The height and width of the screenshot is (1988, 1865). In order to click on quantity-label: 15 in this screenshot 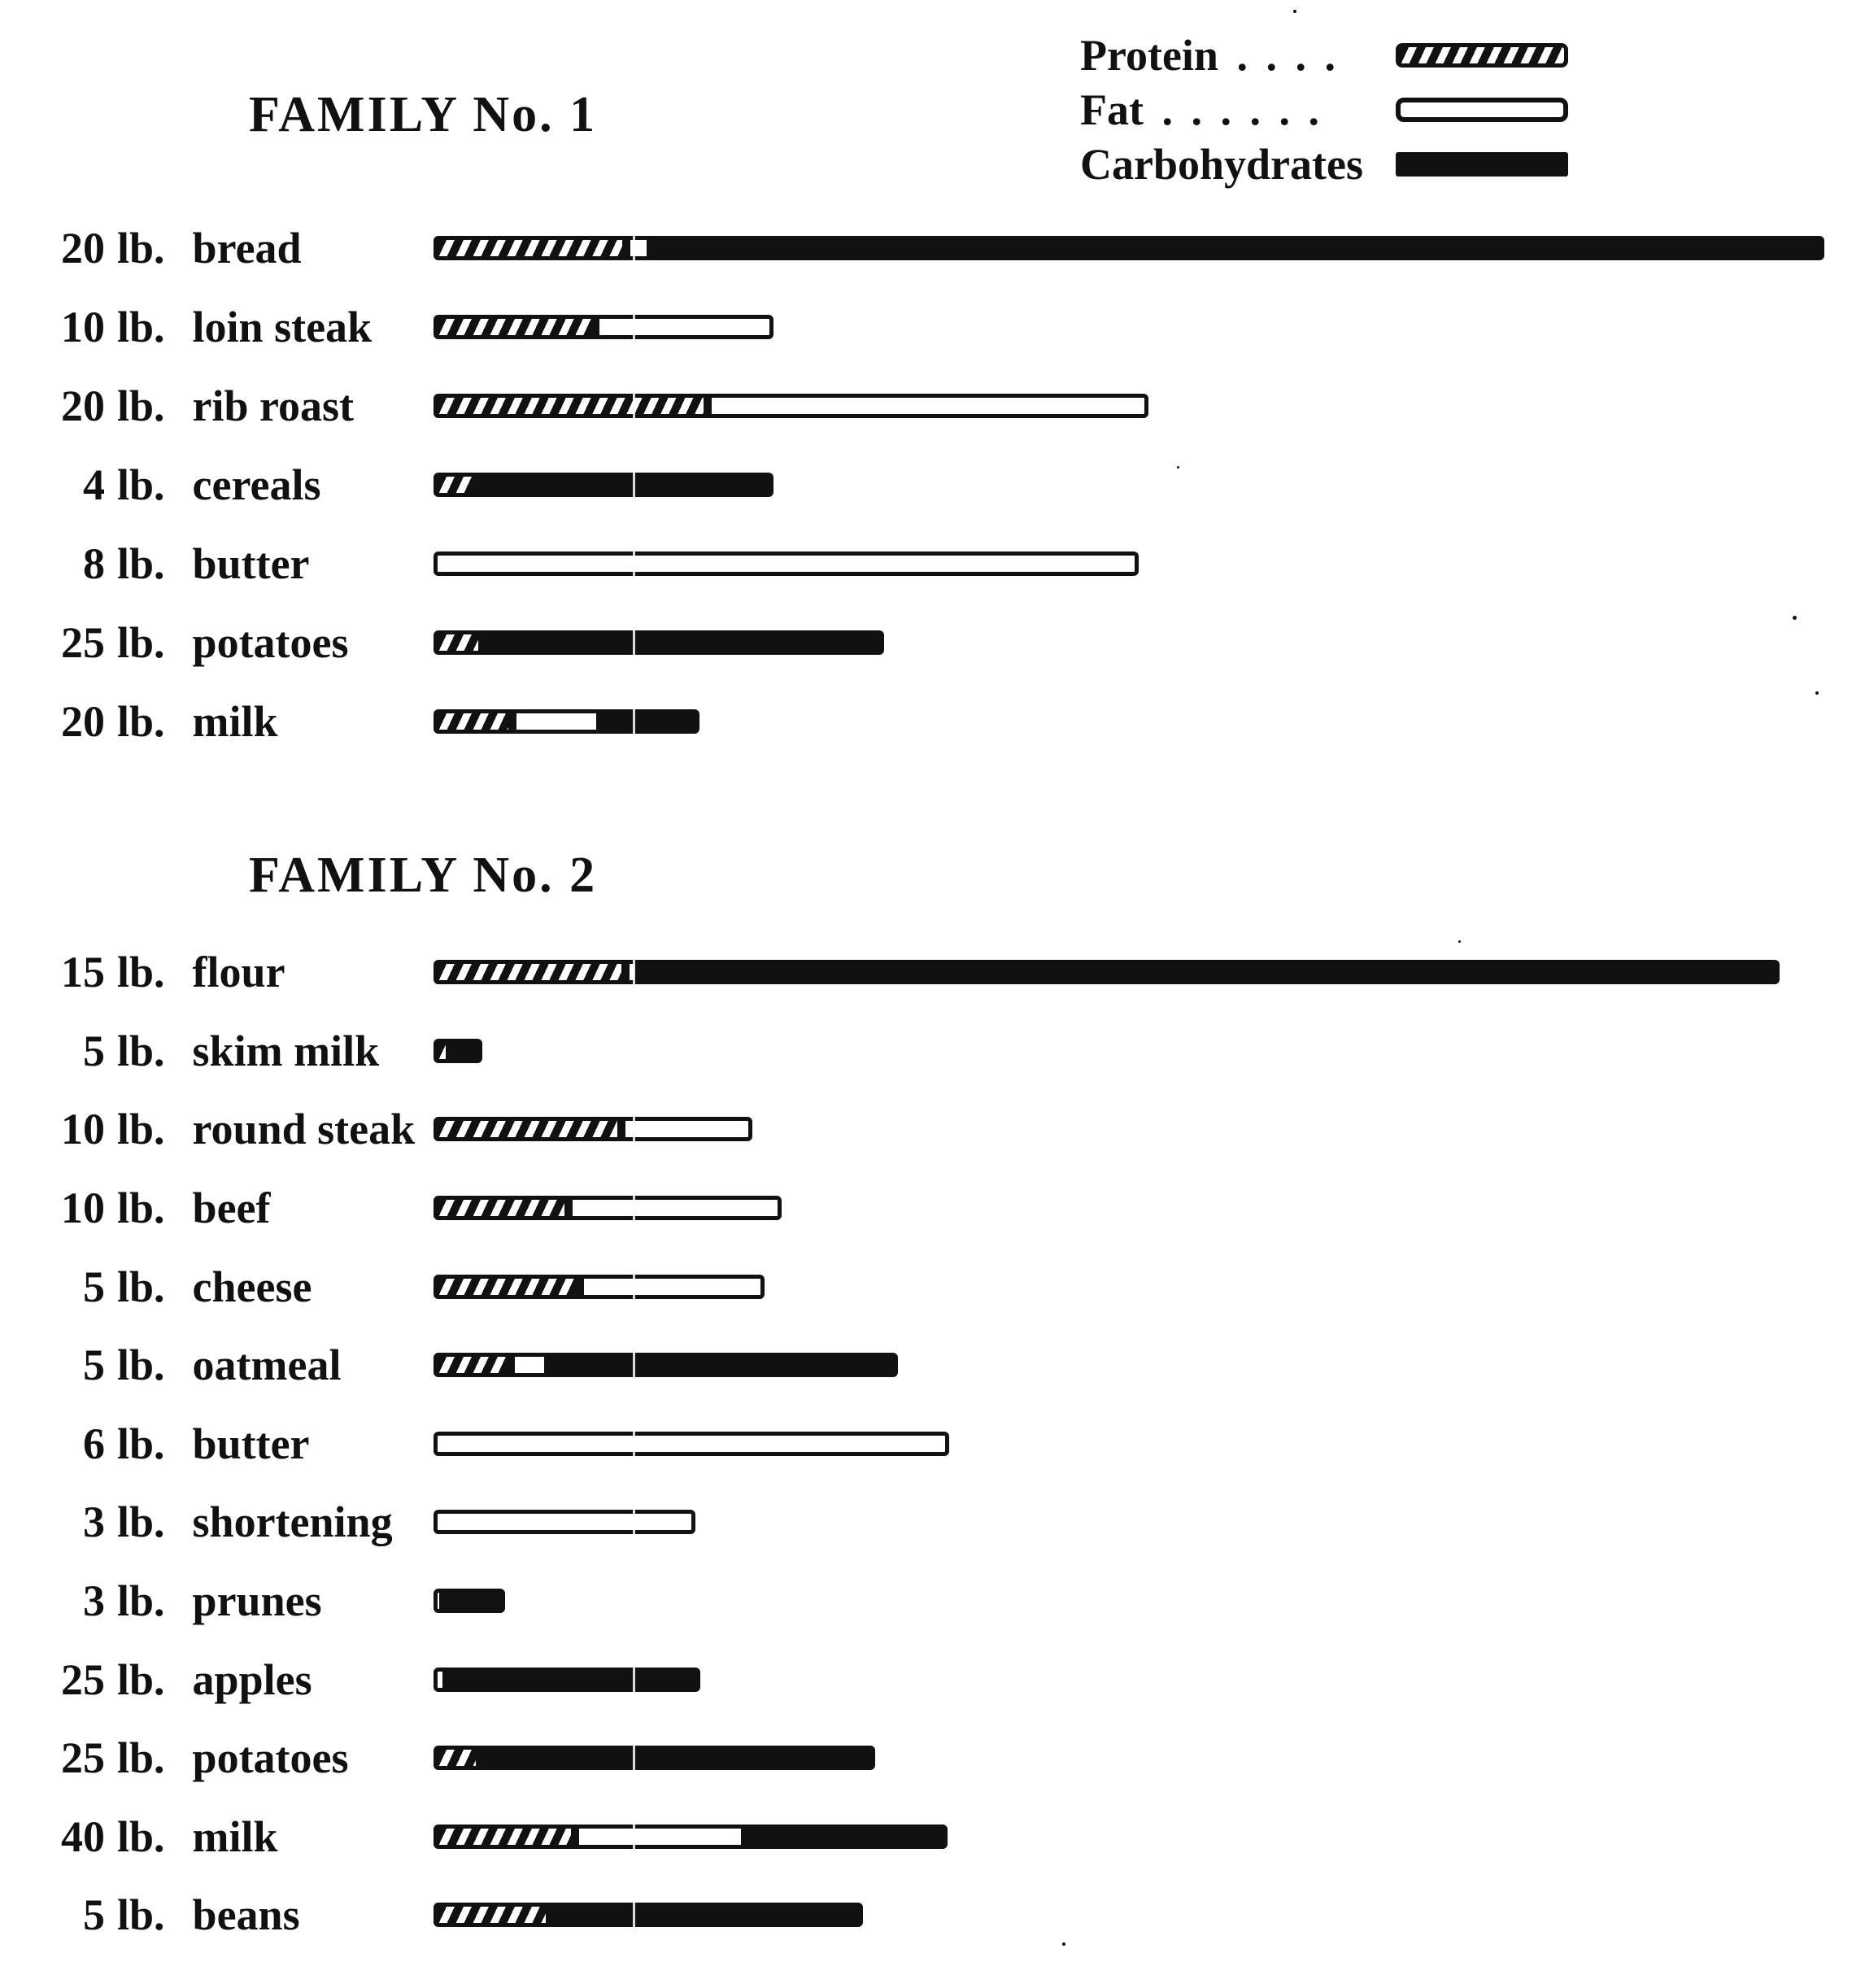, I will do `click(83, 972)`.